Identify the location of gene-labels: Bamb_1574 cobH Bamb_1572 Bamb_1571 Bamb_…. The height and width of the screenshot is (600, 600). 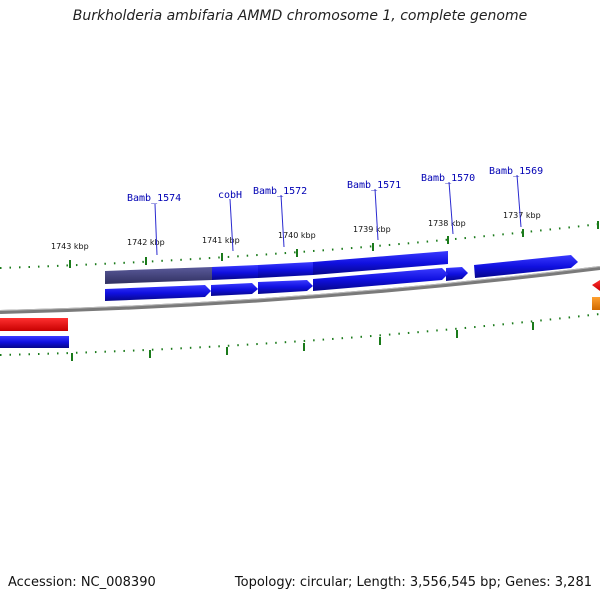
(335, 185).